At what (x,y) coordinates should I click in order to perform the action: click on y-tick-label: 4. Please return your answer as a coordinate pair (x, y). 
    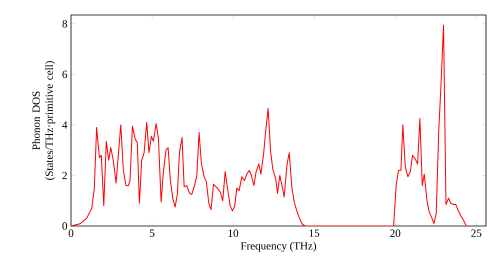
    Looking at the image, I should click on (65, 125).